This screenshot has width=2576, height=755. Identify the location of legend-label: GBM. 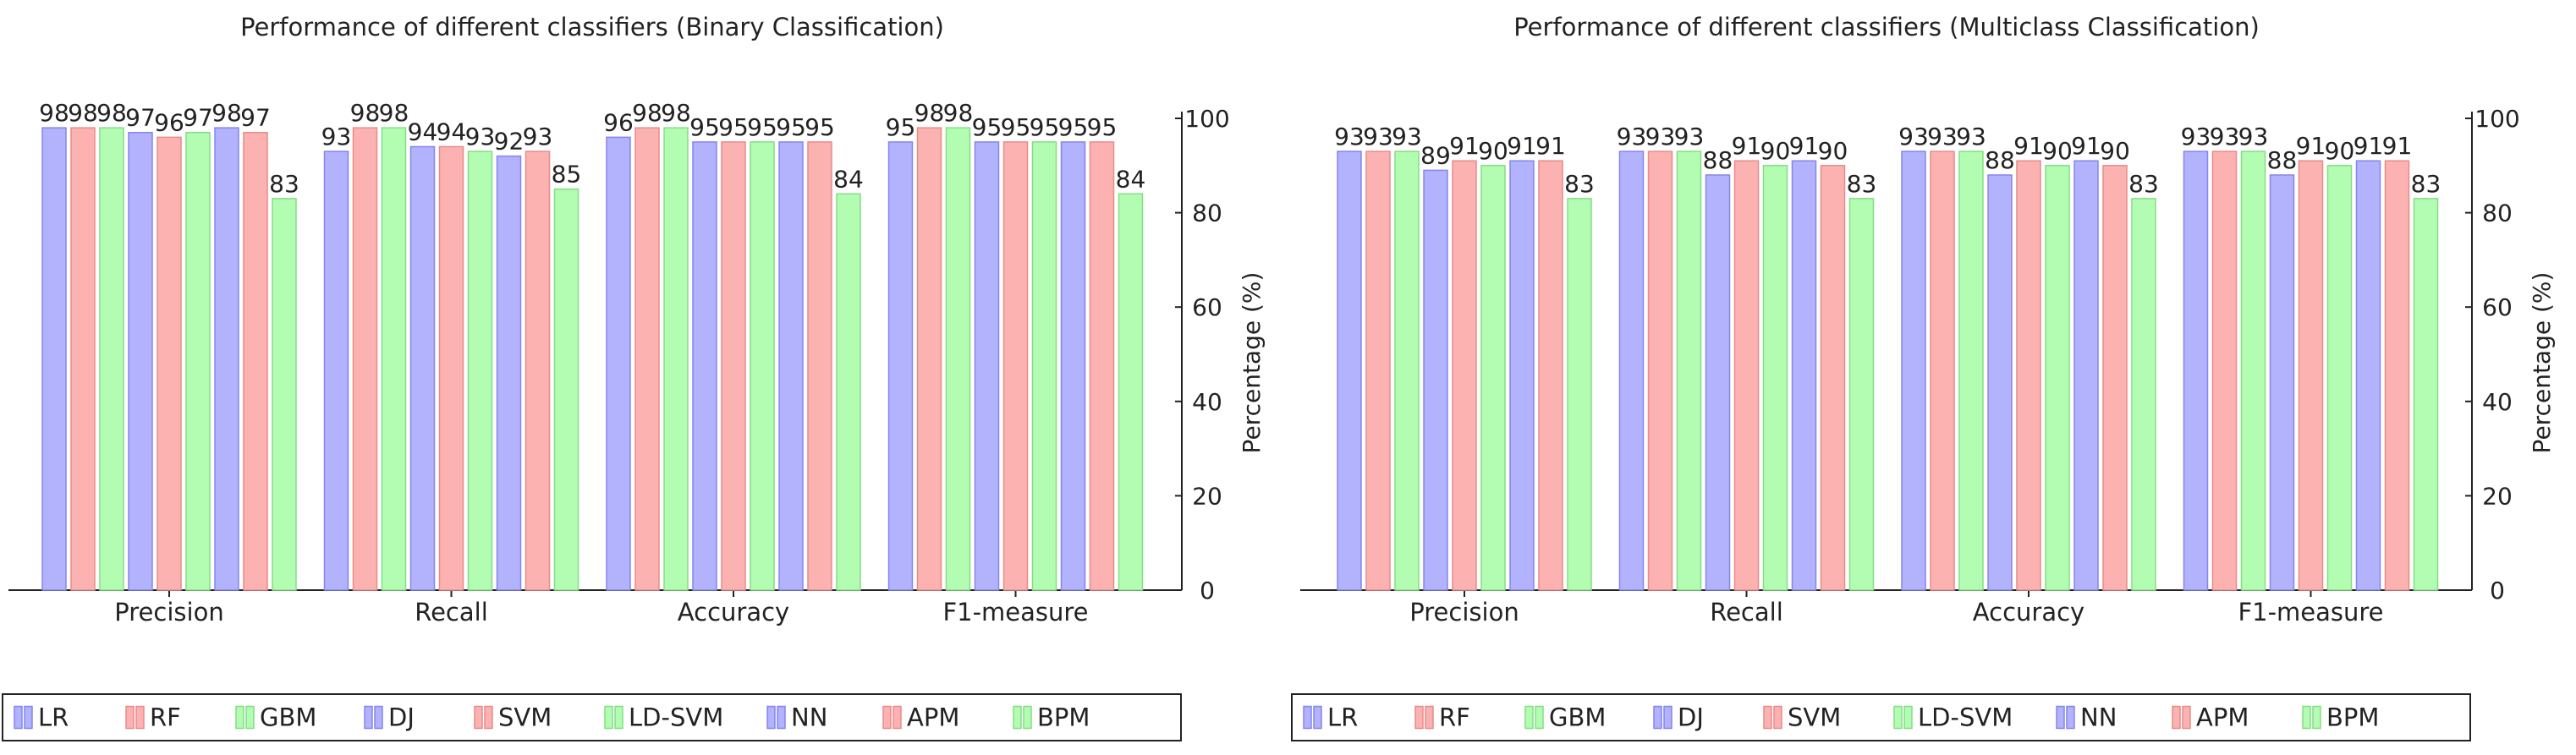
(288, 717).